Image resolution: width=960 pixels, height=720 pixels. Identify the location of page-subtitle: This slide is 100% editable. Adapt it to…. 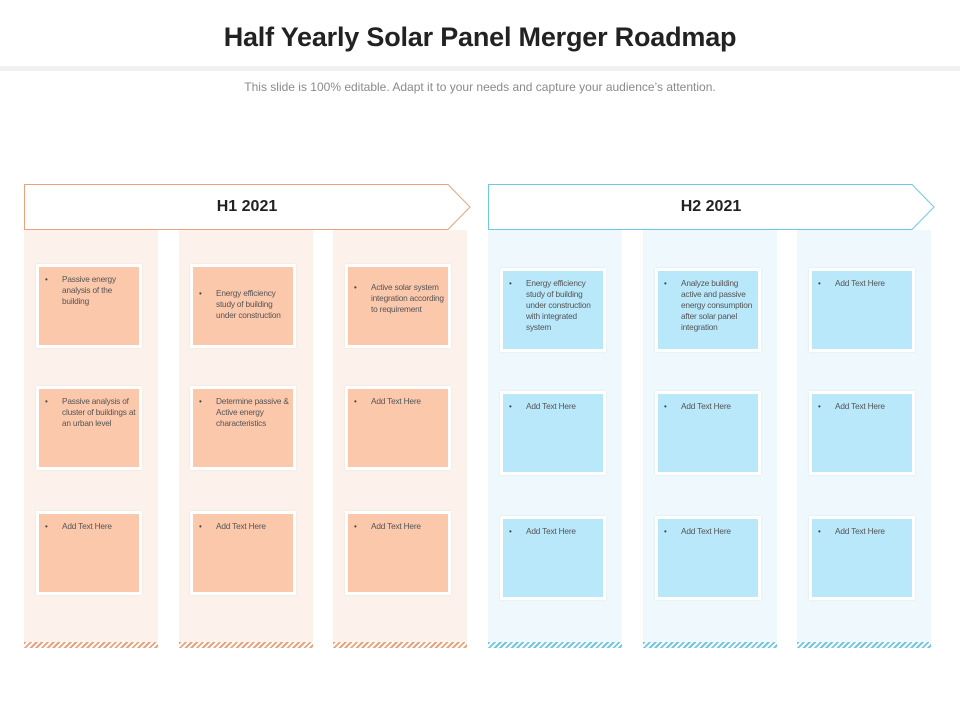
(480, 87).